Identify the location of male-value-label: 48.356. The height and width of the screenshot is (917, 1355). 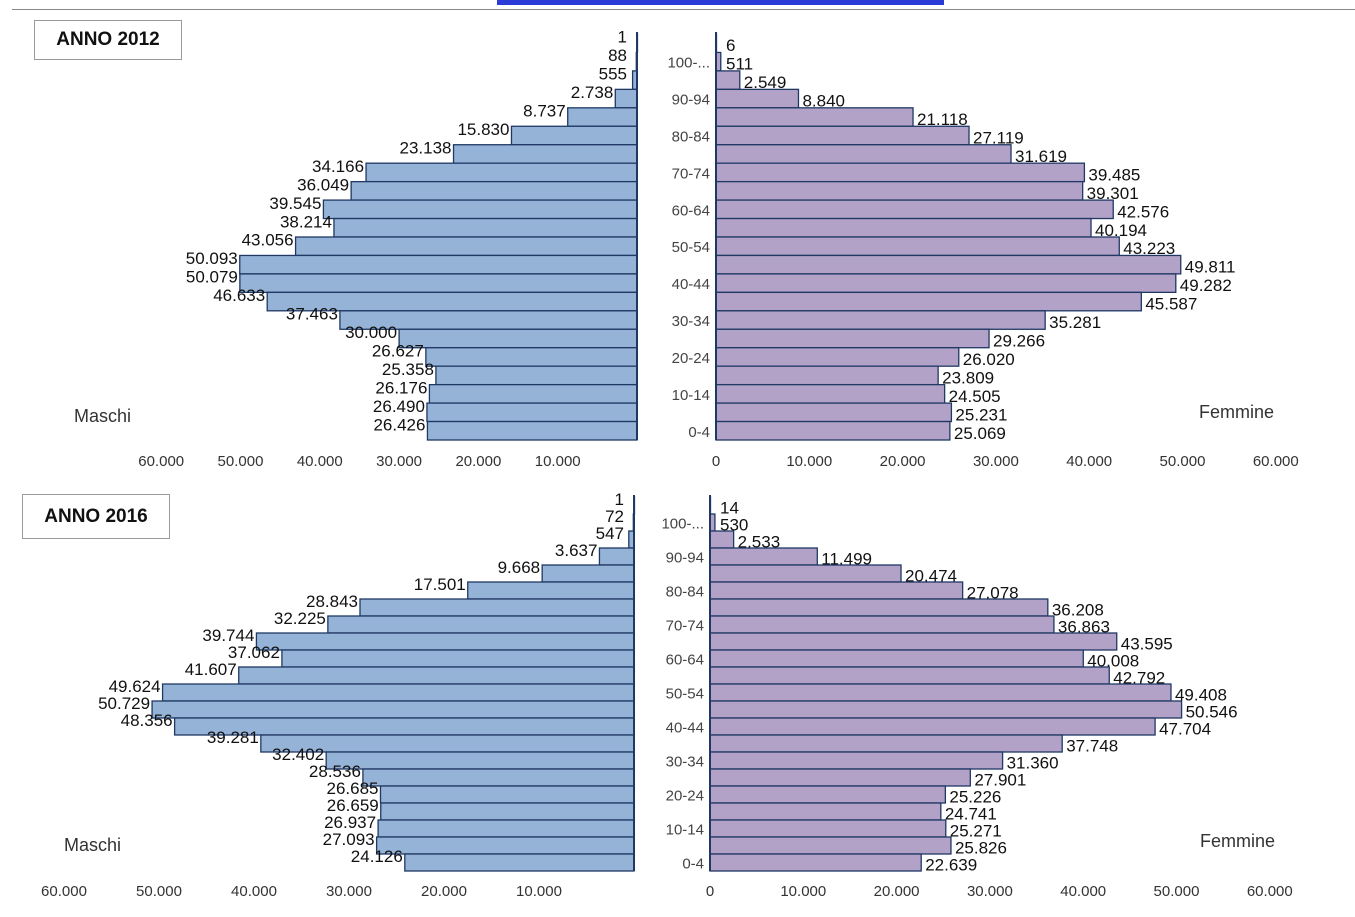
(147, 720).